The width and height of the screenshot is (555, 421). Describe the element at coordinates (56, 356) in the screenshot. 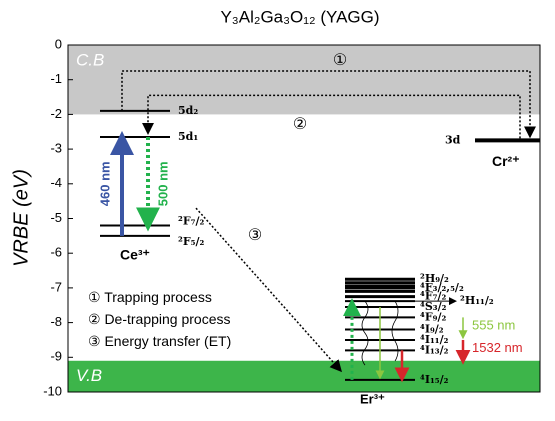

I see `y-tick-label: -9` at that location.